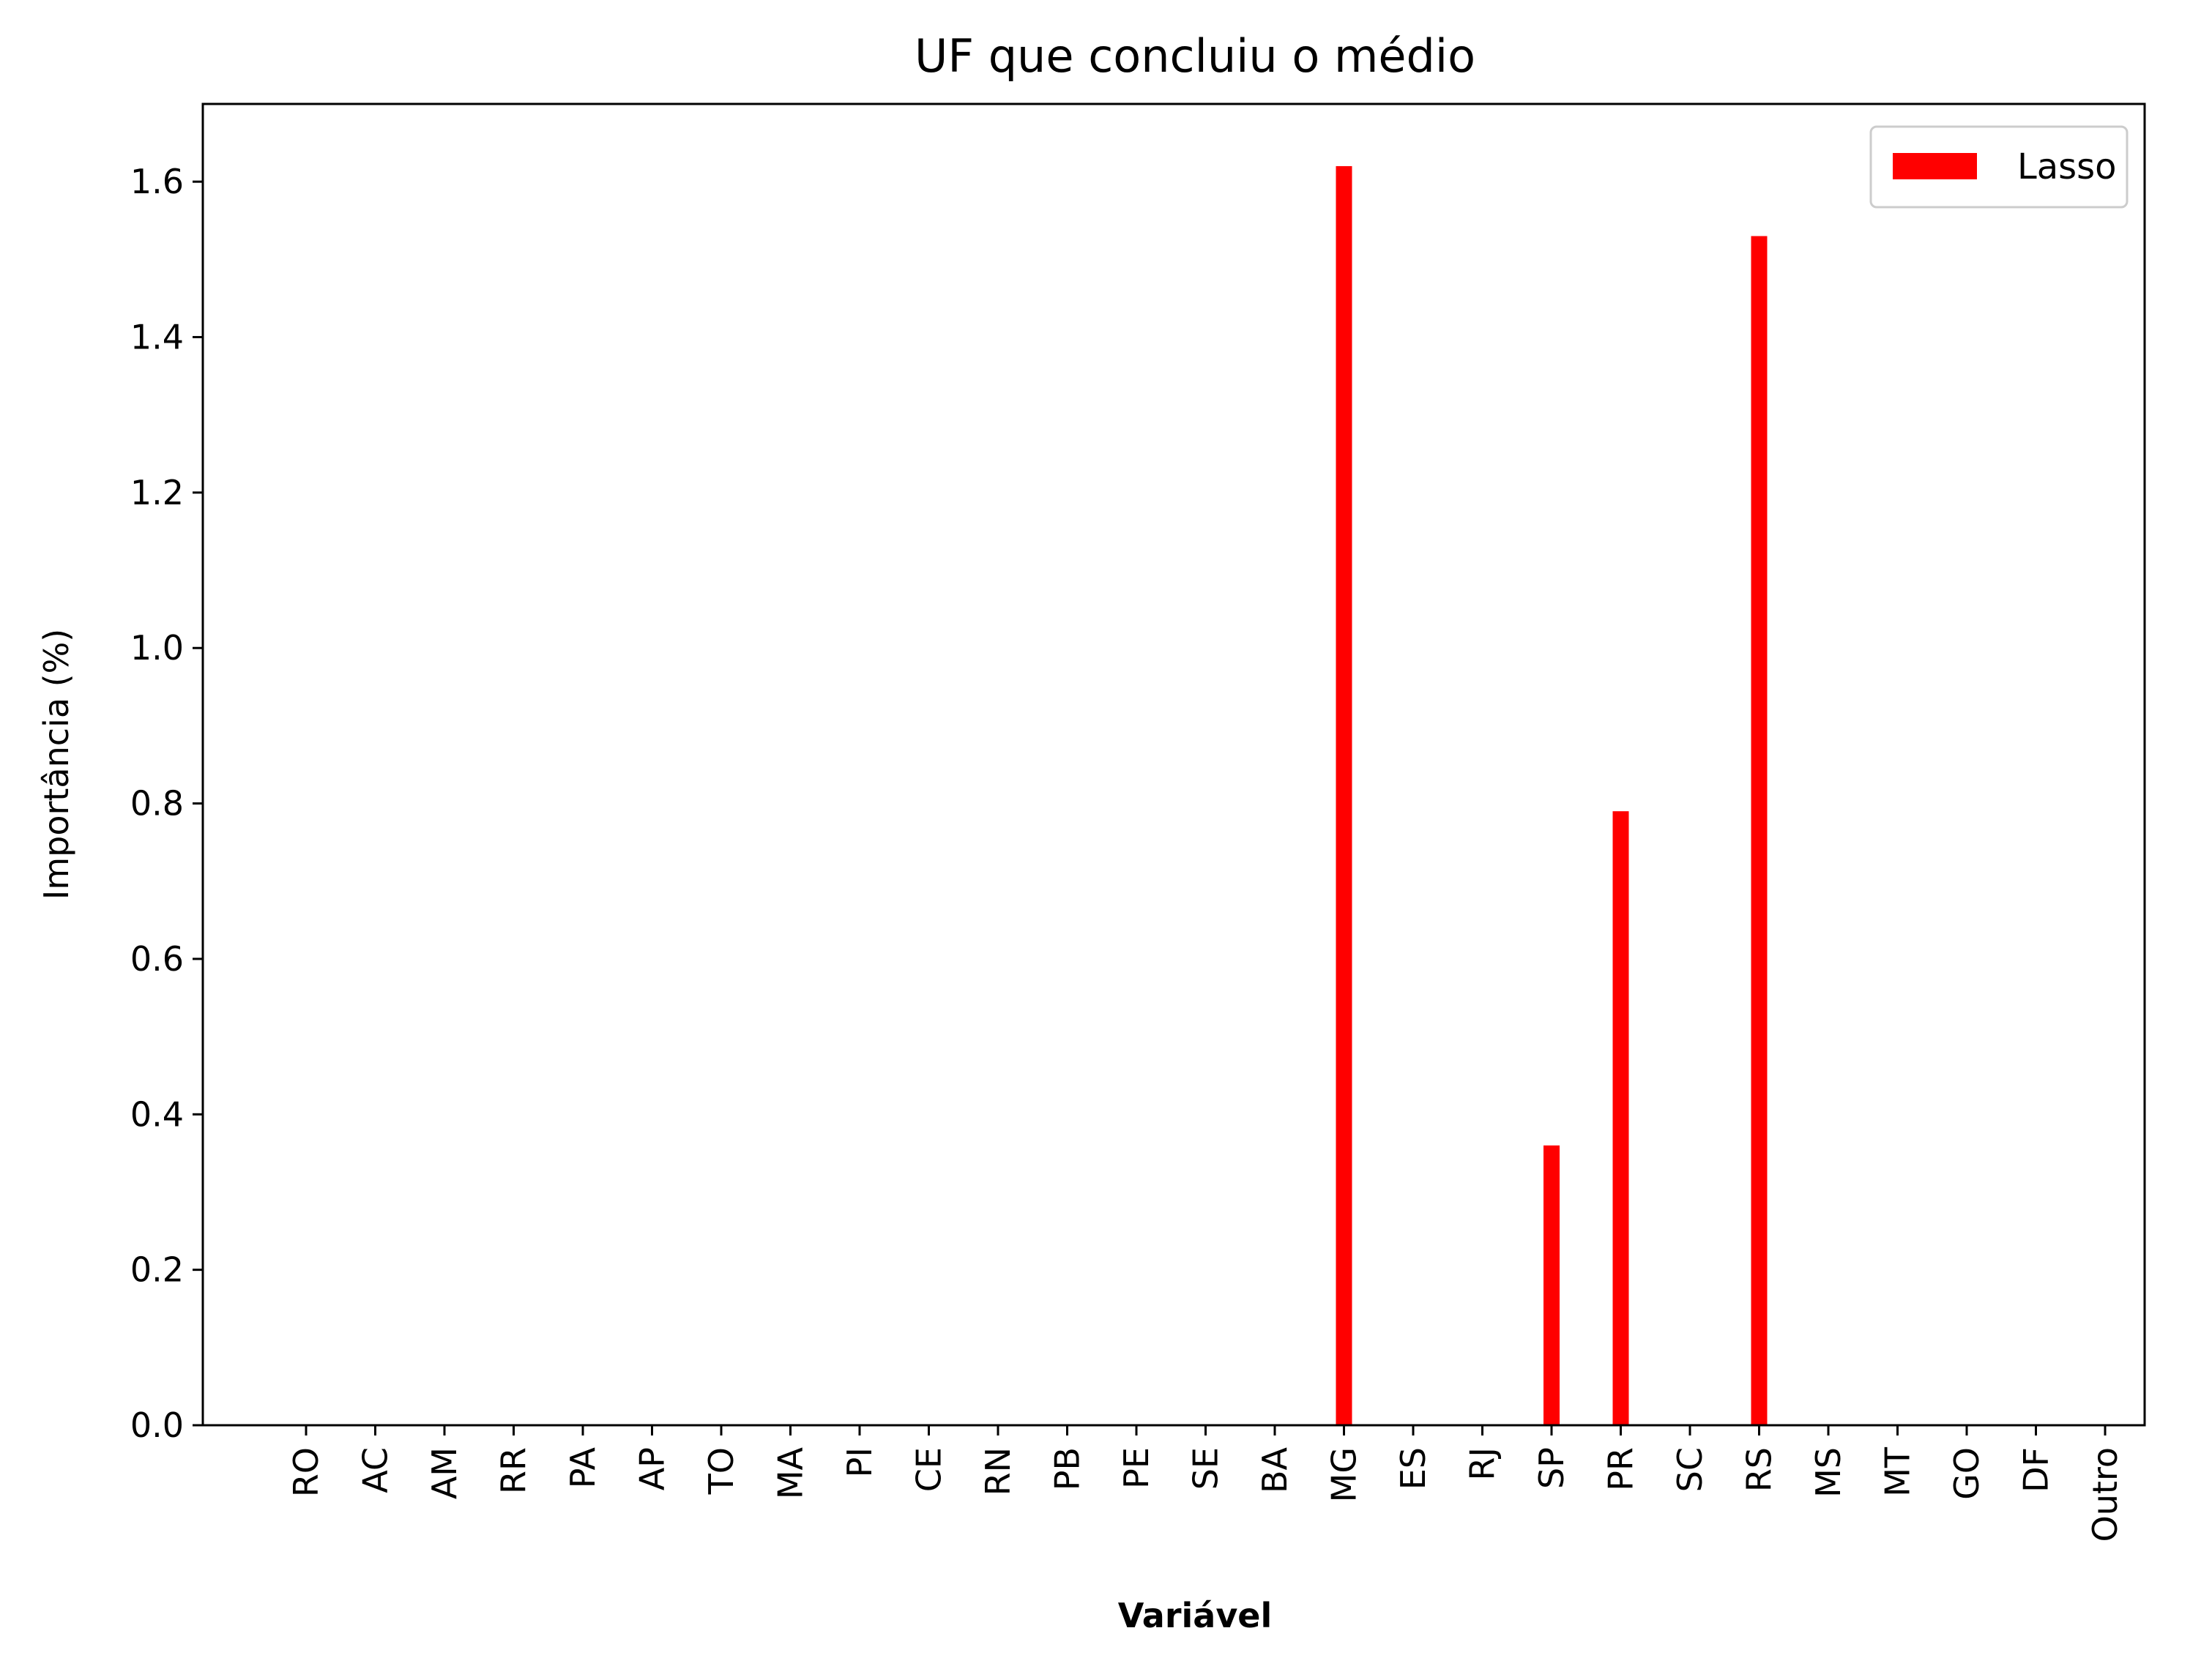 The height and width of the screenshot is (1669, 2212). Describe the element at coordinates (1759, 1469) in the screenshot. I see `x-tick-label-rs: RS` at that location.